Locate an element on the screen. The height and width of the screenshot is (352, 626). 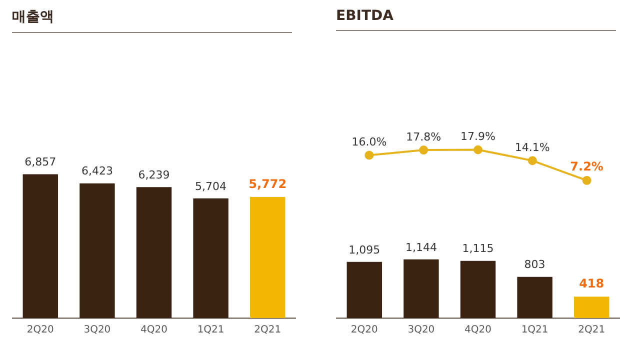
data-label: 17.8% is located at coordinates (424, 137).